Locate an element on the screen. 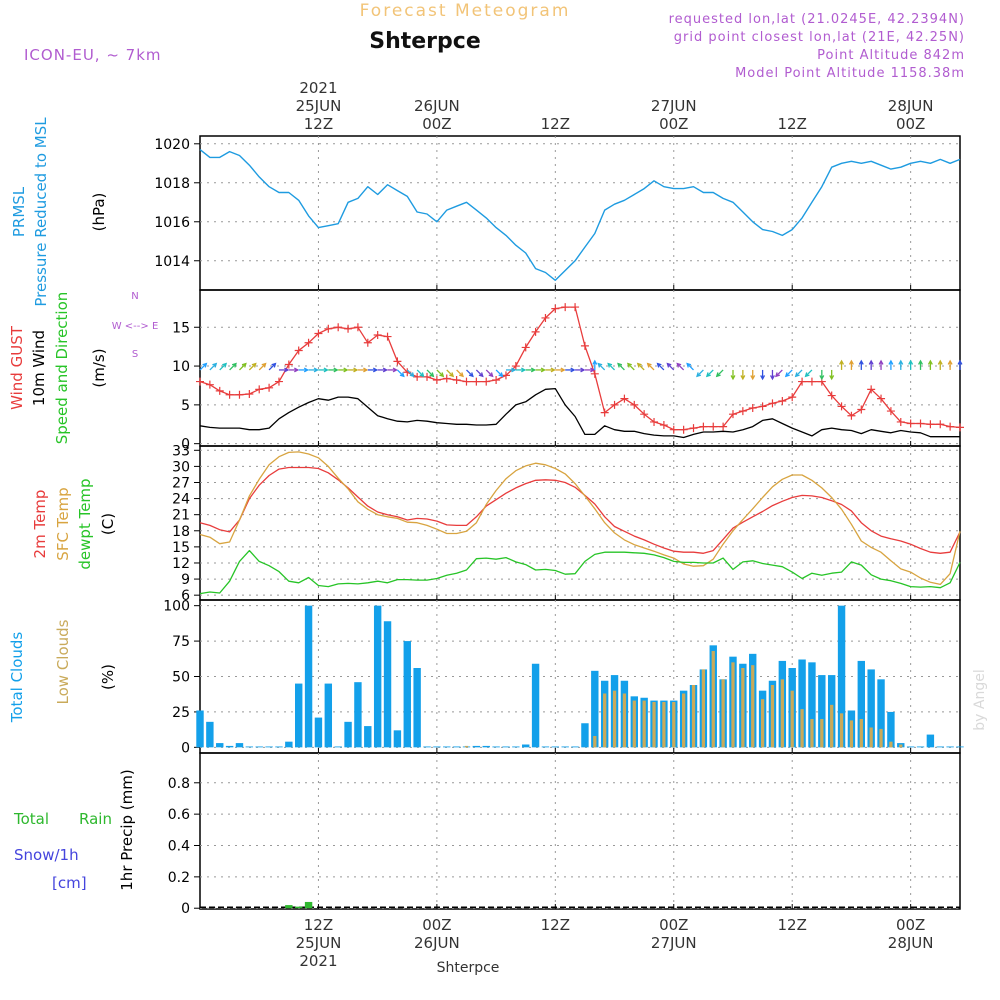  rain-bar is located at coordinates (289, 907).